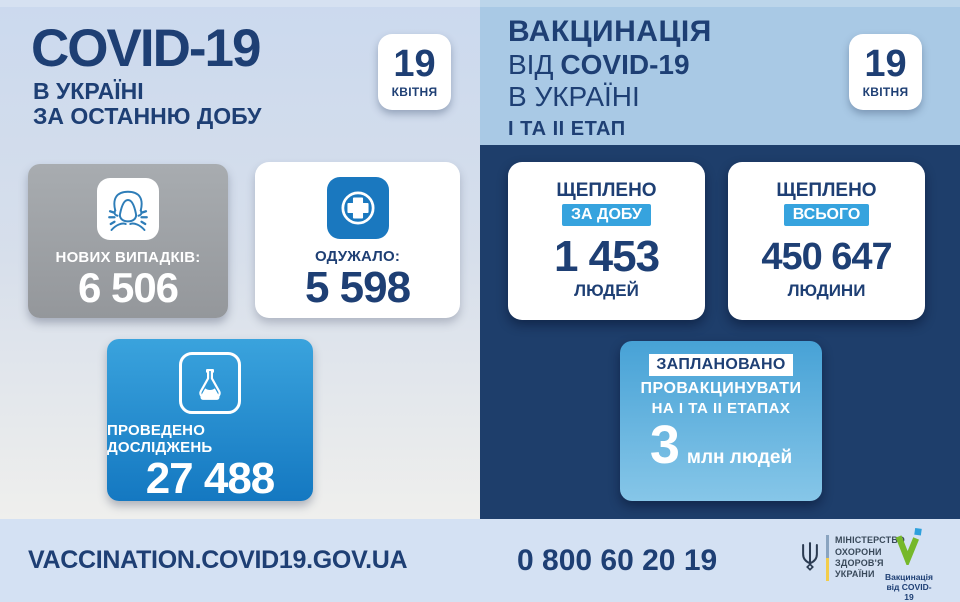  I want to click on vaccination-logo-line: Вакцинація, so click(909, 577).